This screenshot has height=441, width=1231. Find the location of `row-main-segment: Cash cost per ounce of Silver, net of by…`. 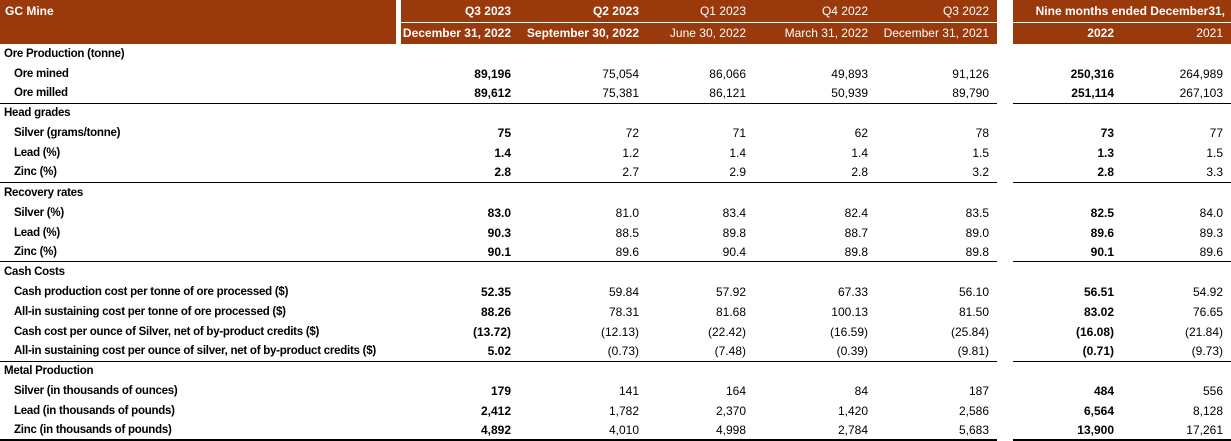

row-main-segment: Cash cost per ounce of Silver, net of by… is located at coordinates (498, 332).